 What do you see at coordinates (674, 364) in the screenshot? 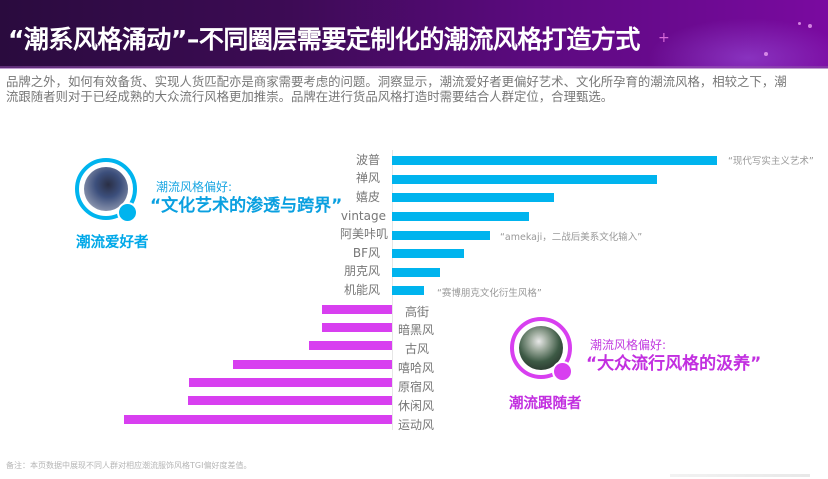
I see `follower-pref-quote: “大众流行风格的汲养”` at bounding box center [674, 364].